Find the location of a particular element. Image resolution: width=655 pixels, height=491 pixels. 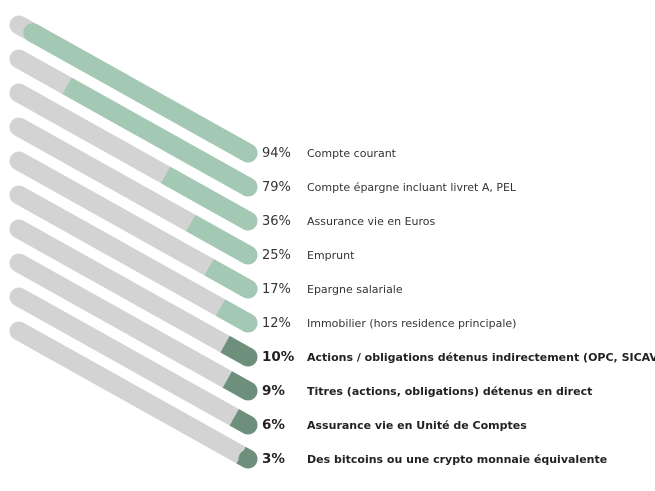

value-label: 3% is located at coordinates (273, 459).